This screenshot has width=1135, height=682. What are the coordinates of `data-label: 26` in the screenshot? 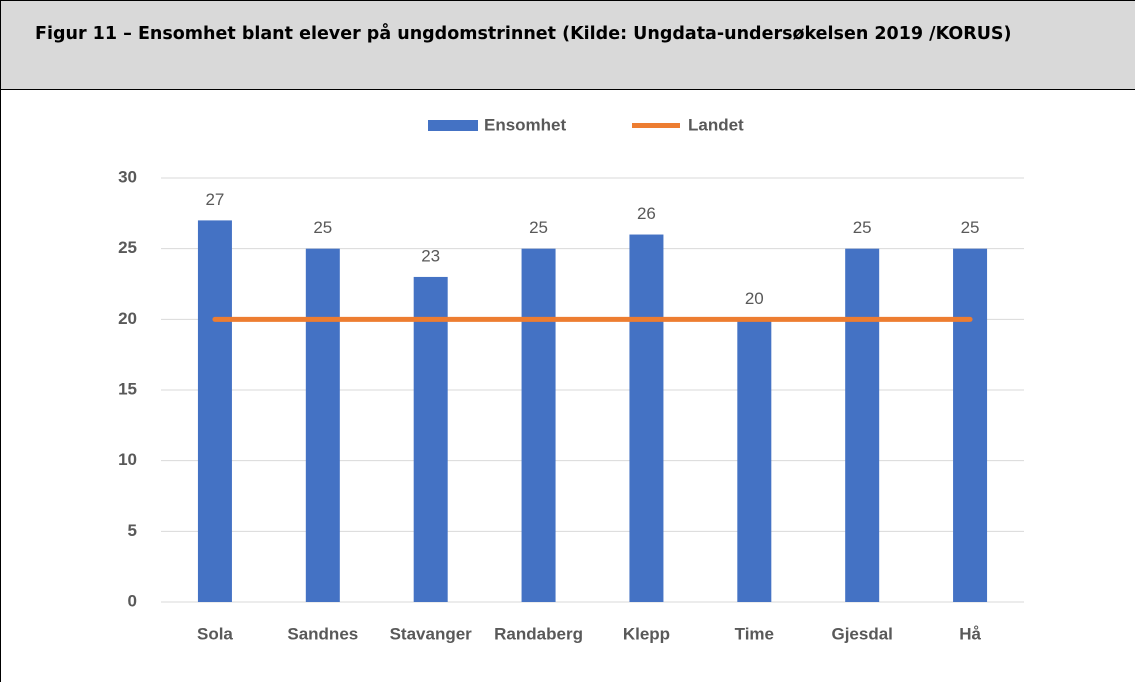 It's located at (646, 213).